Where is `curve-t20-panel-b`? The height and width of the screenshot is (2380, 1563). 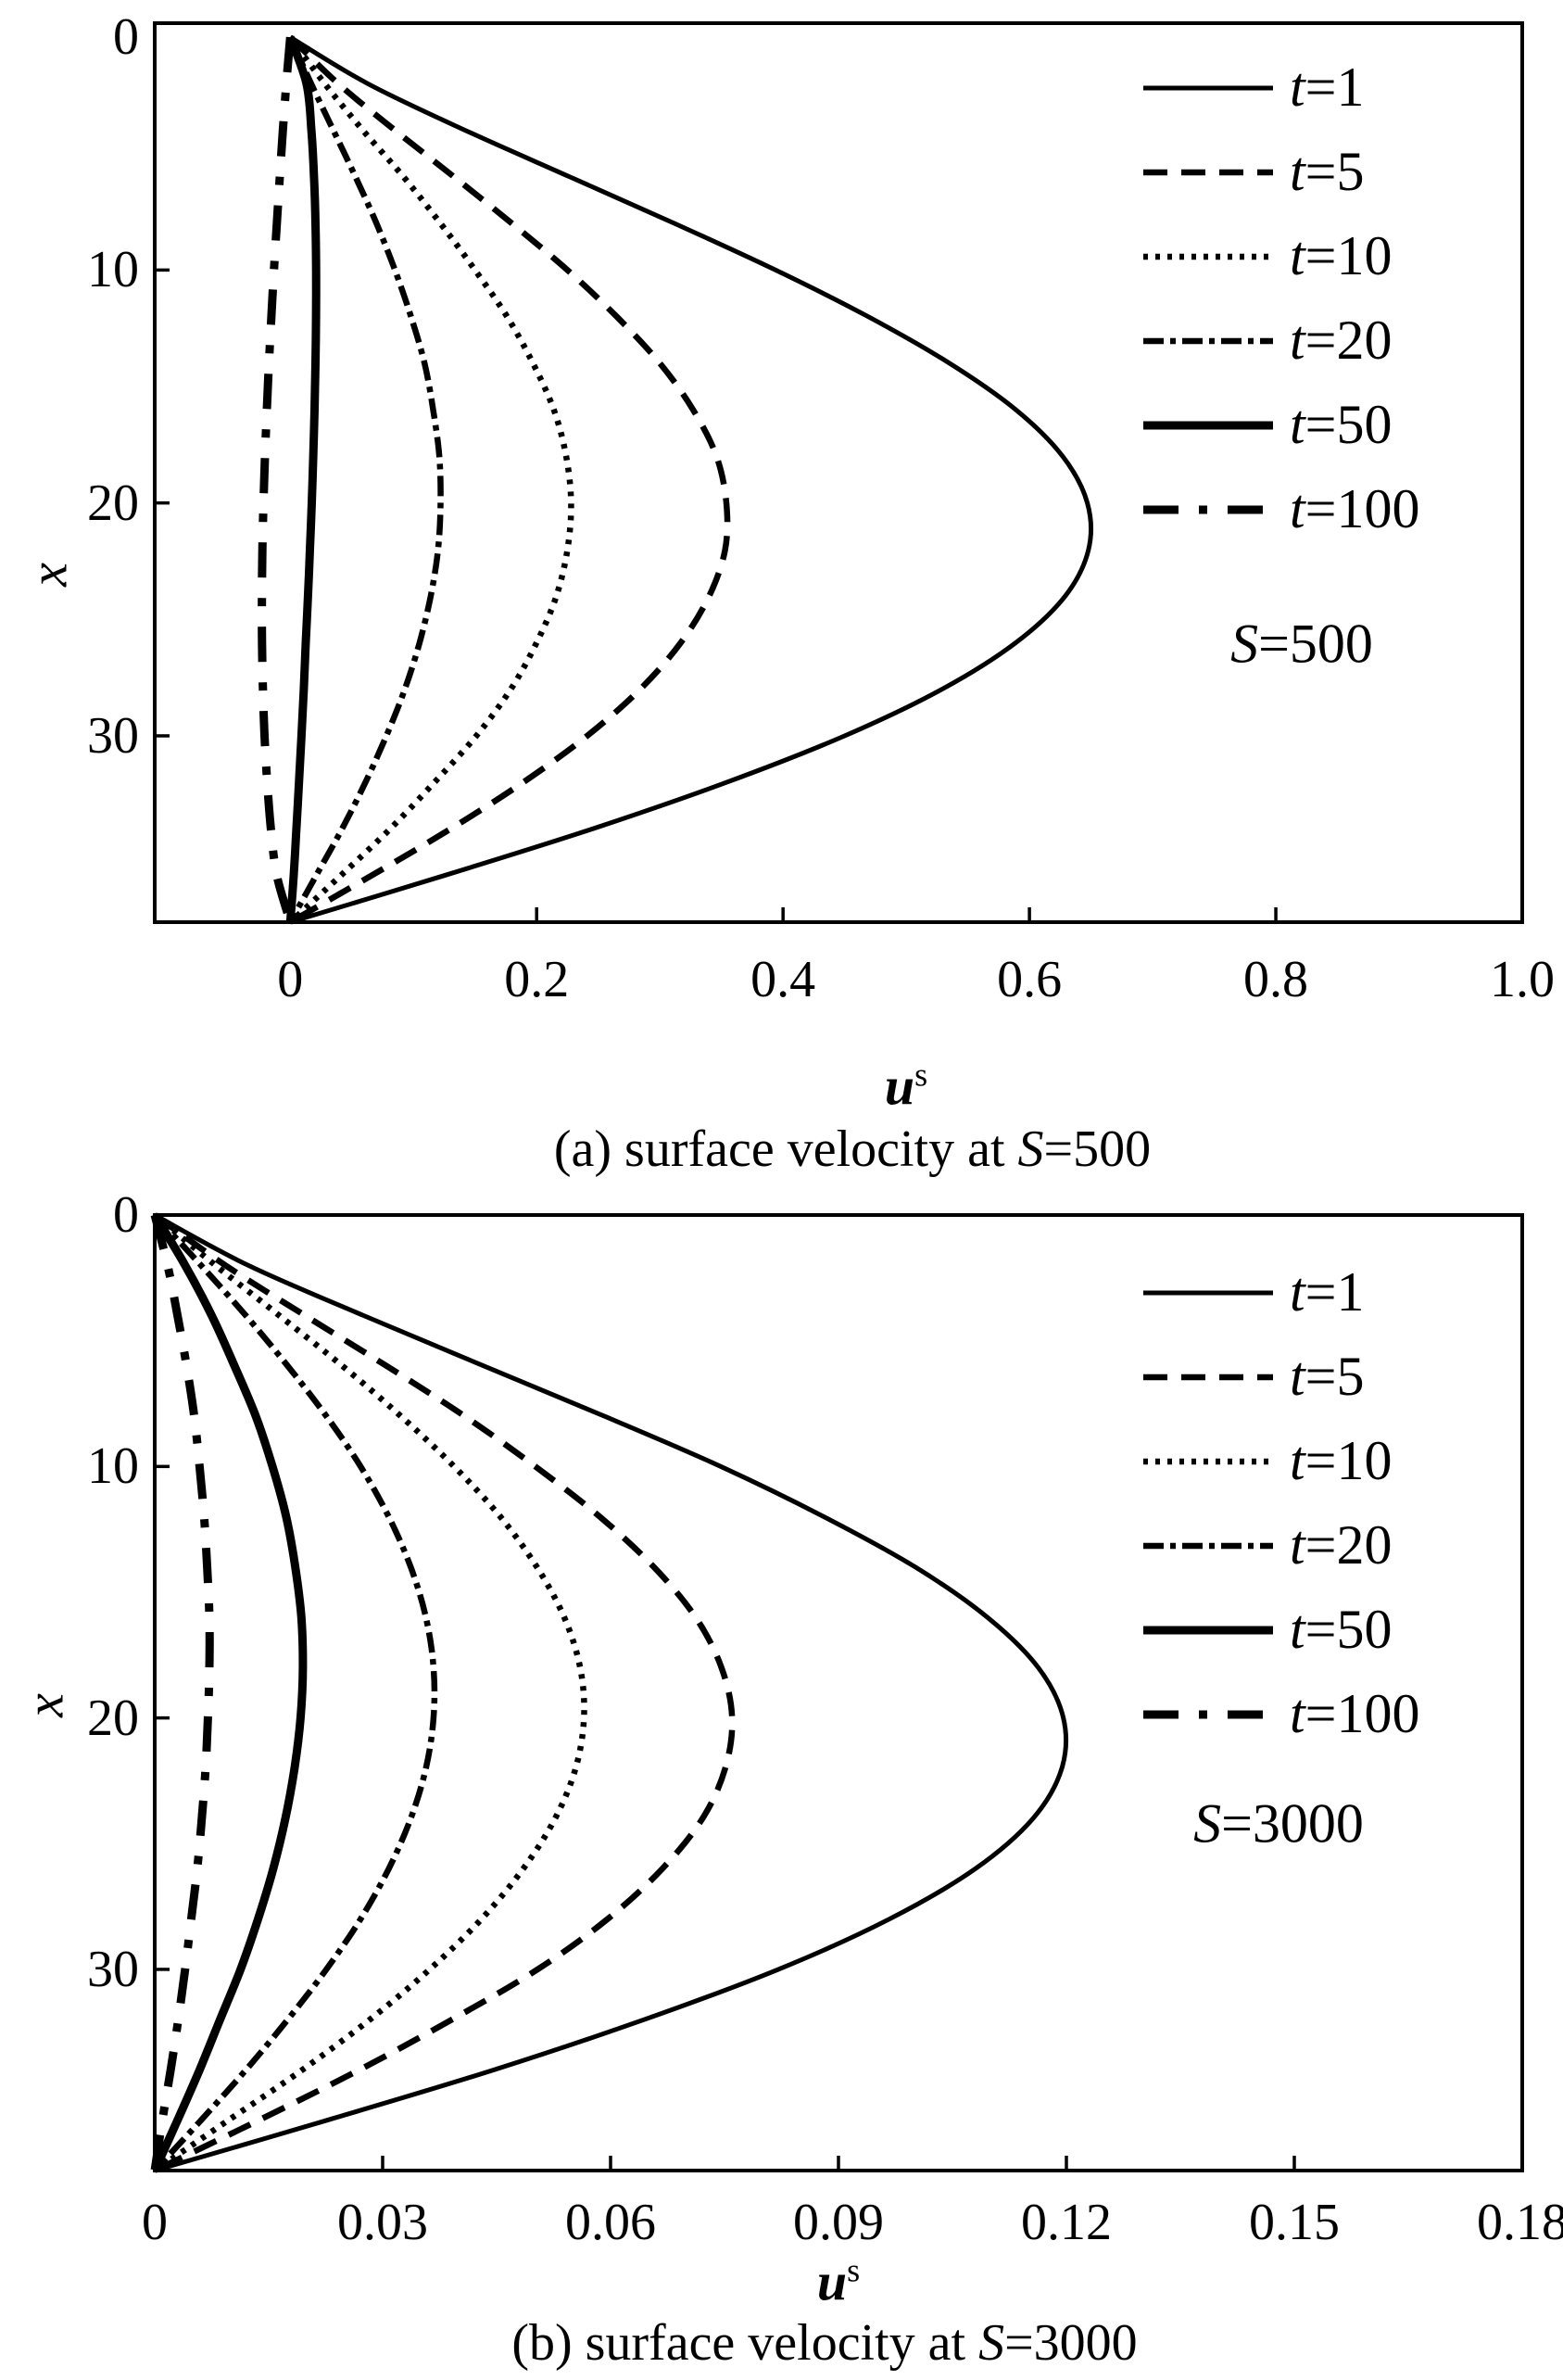
curve-t20-panel-b is located at coordinates (295, 1692).